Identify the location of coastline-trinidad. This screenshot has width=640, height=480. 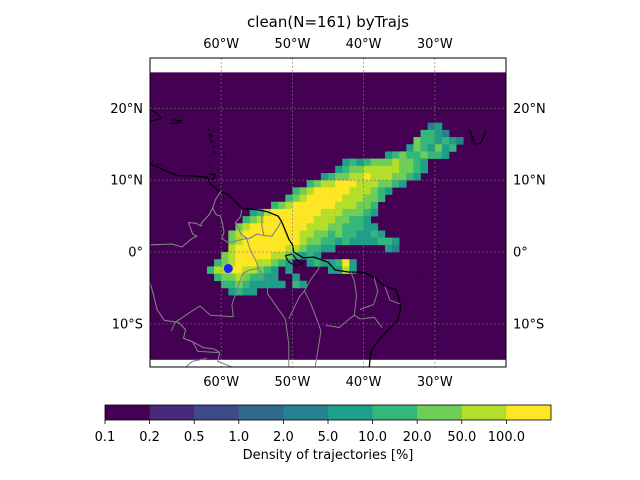
(211, 176).